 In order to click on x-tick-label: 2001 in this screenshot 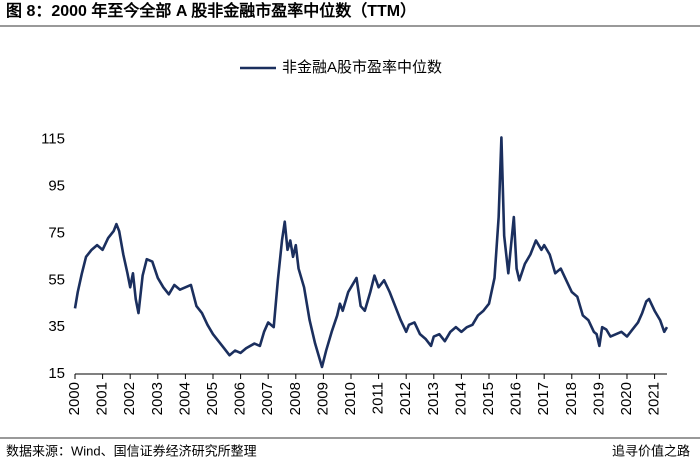, I will do `click(102, 398)`.